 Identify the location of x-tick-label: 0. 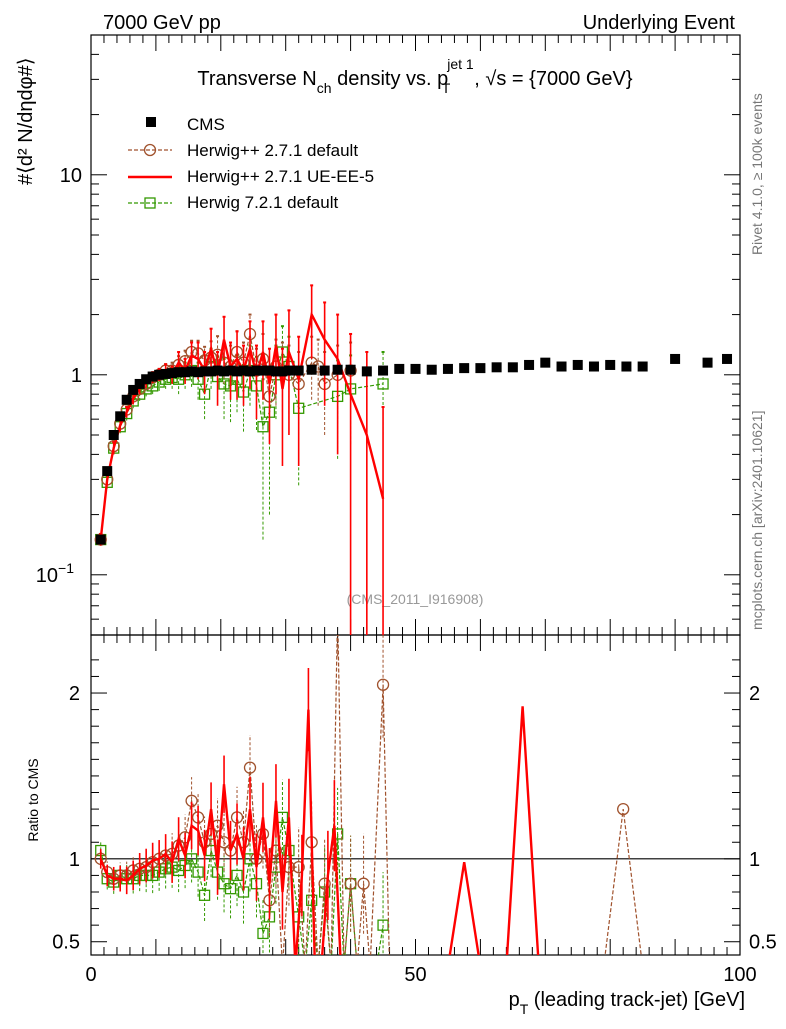
(90, 975).